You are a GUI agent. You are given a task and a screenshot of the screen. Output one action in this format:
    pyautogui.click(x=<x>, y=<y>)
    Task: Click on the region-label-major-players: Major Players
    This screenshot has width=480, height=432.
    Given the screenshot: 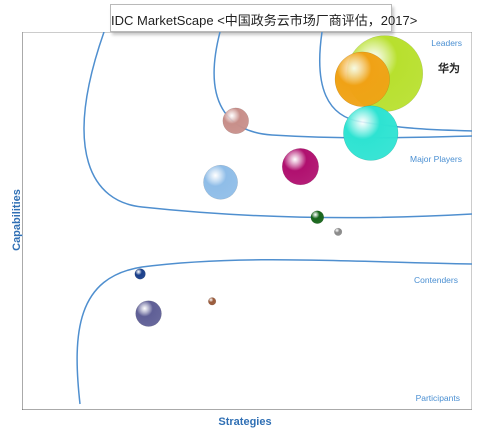 What is the action you would take?
    pyautogui.click(x=436, y=159)
    